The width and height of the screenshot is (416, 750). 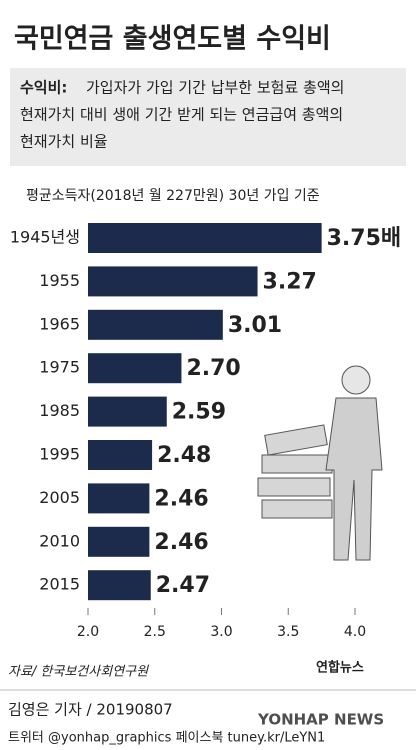 I want to click on value-label: 2.47, so click(x=183, y=585).